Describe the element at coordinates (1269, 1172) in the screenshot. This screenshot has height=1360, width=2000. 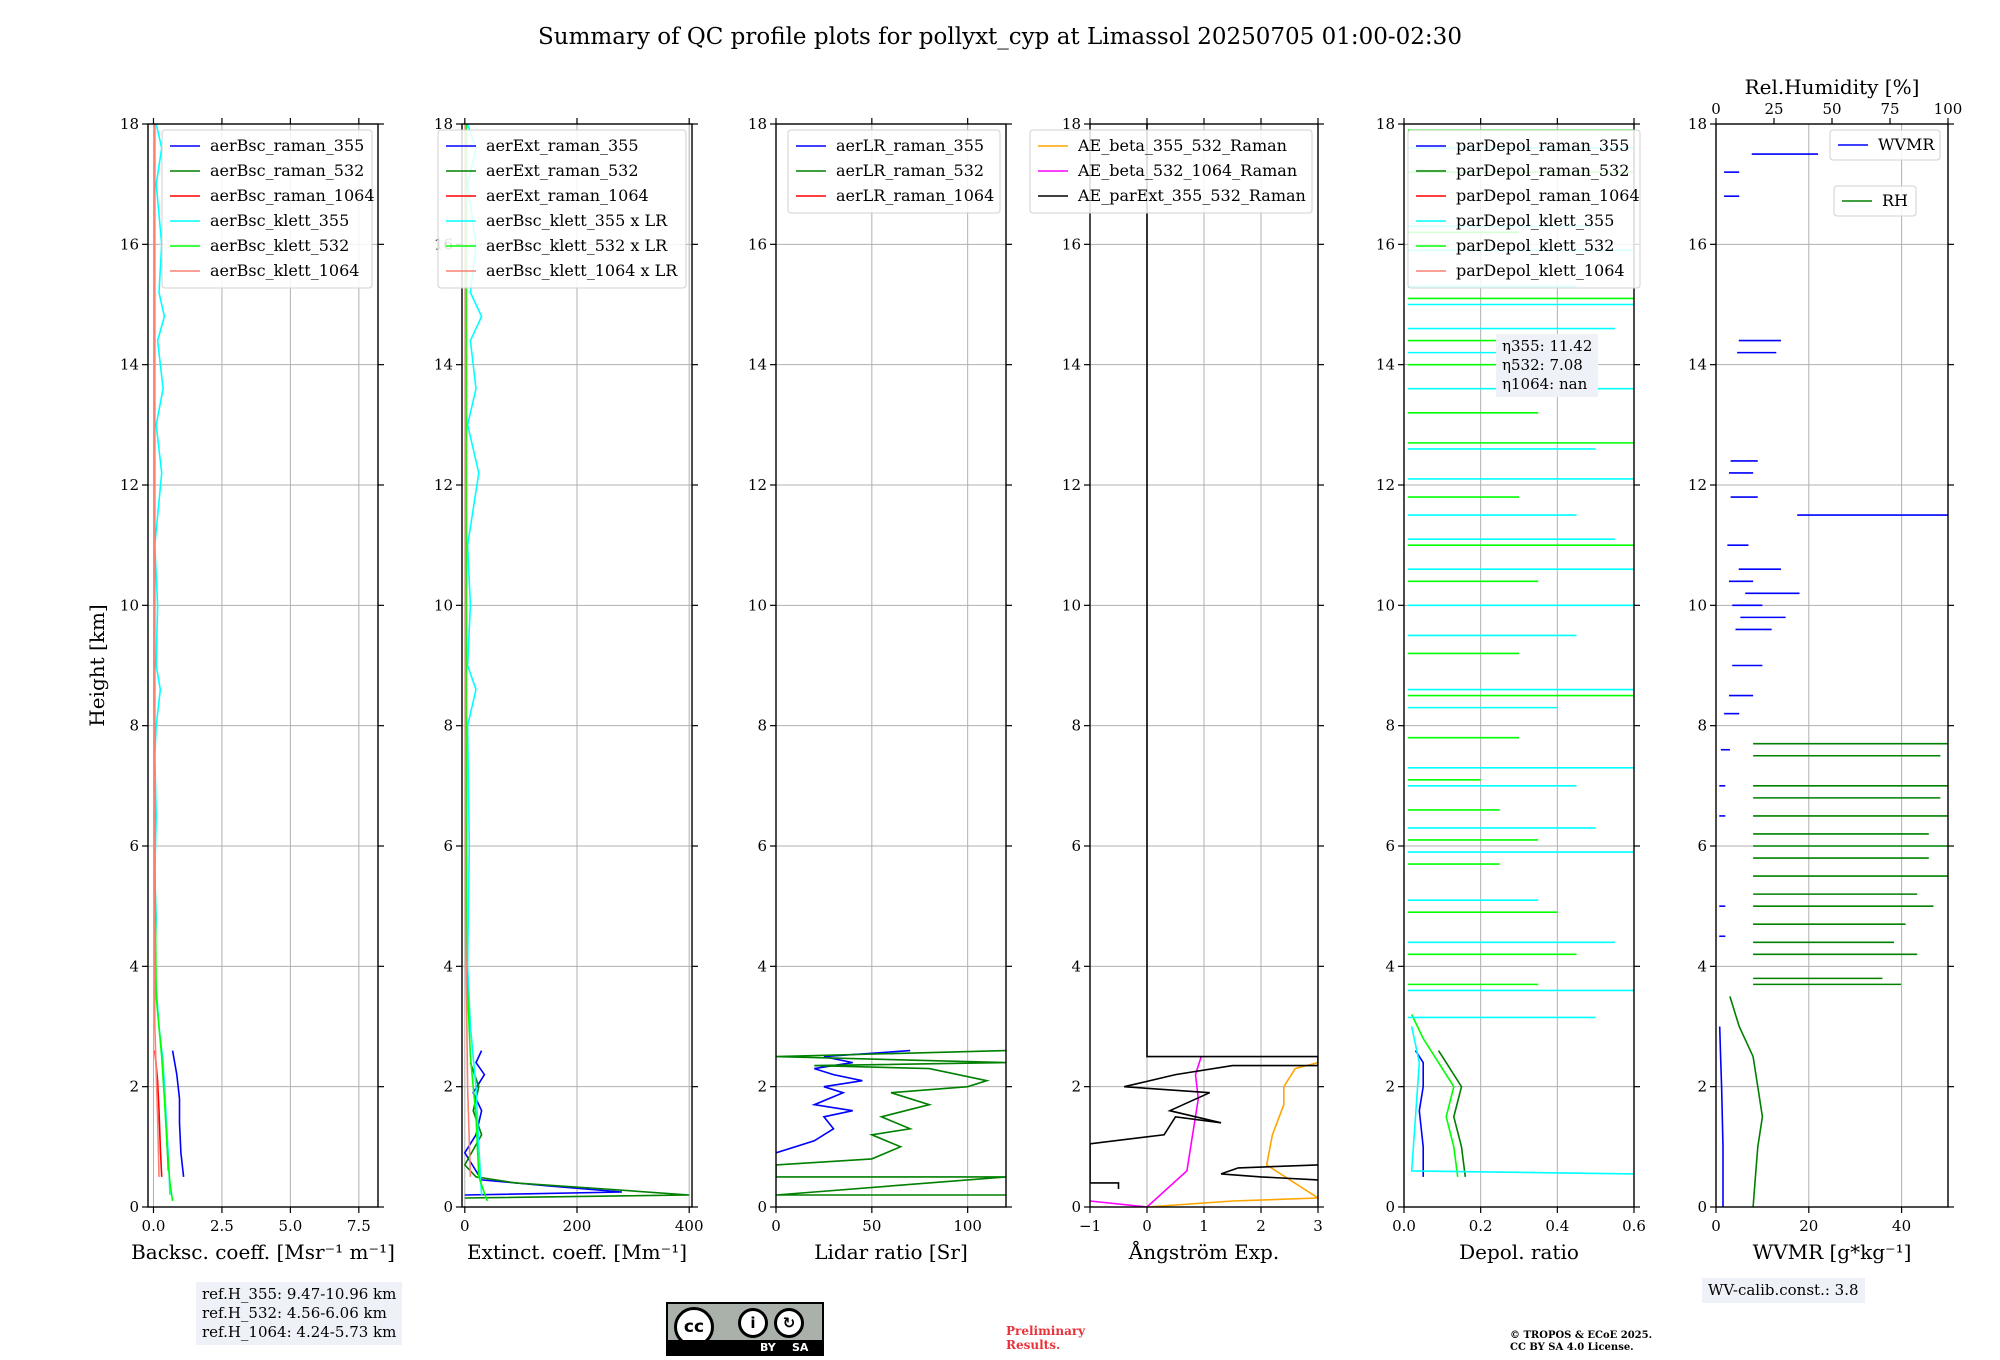
I see `series-AE_parExt_lower` at that location.